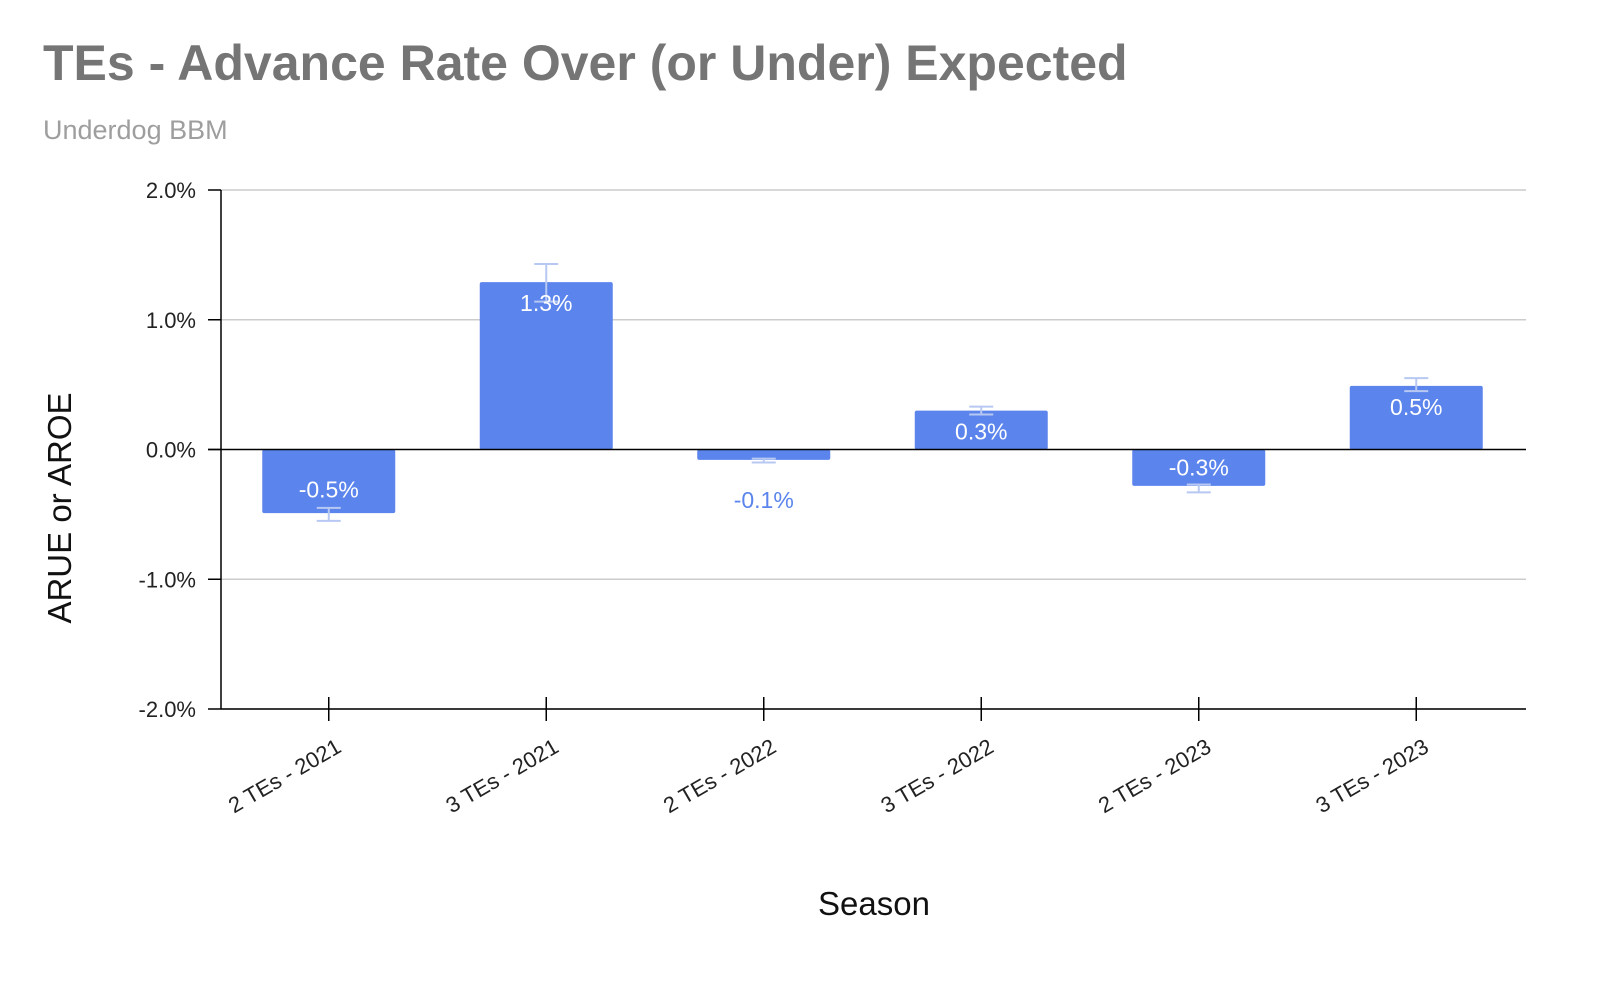 Image resolution: width=1600 pixels, height=983 pixels. Describe the element at coordinates (1154, 776) in the screenshot. I see `x-tick-label: 2 TEs - 2023` at that location.